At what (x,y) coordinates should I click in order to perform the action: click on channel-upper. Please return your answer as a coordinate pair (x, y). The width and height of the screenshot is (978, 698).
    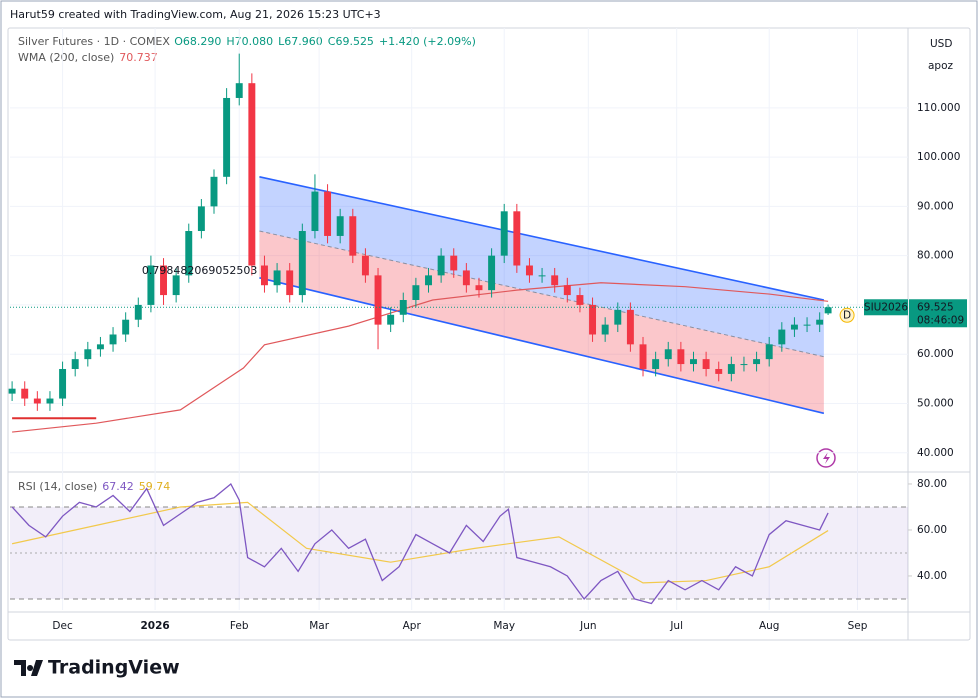
    Looking at the image, I should click on (542, 238).